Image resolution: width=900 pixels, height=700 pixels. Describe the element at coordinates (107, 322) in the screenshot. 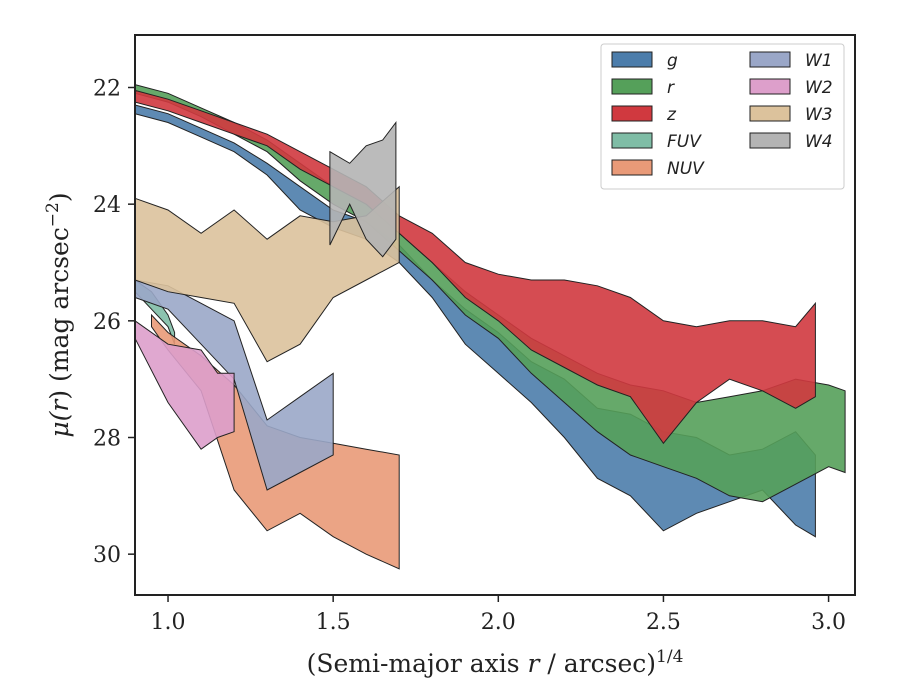

I see `y-tick-label: 26` at that location.